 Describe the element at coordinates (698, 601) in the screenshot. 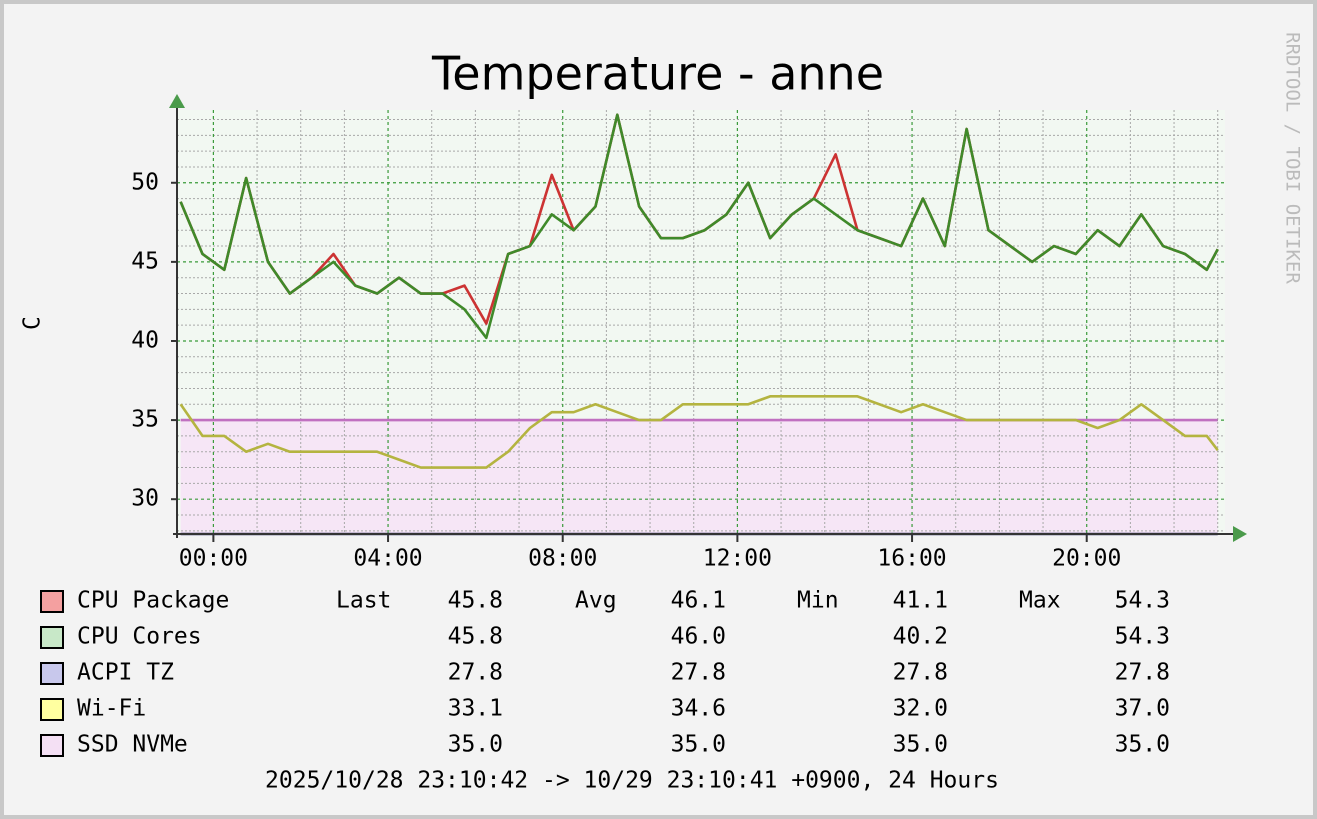

I see `stat-value: 46.1` at that location.